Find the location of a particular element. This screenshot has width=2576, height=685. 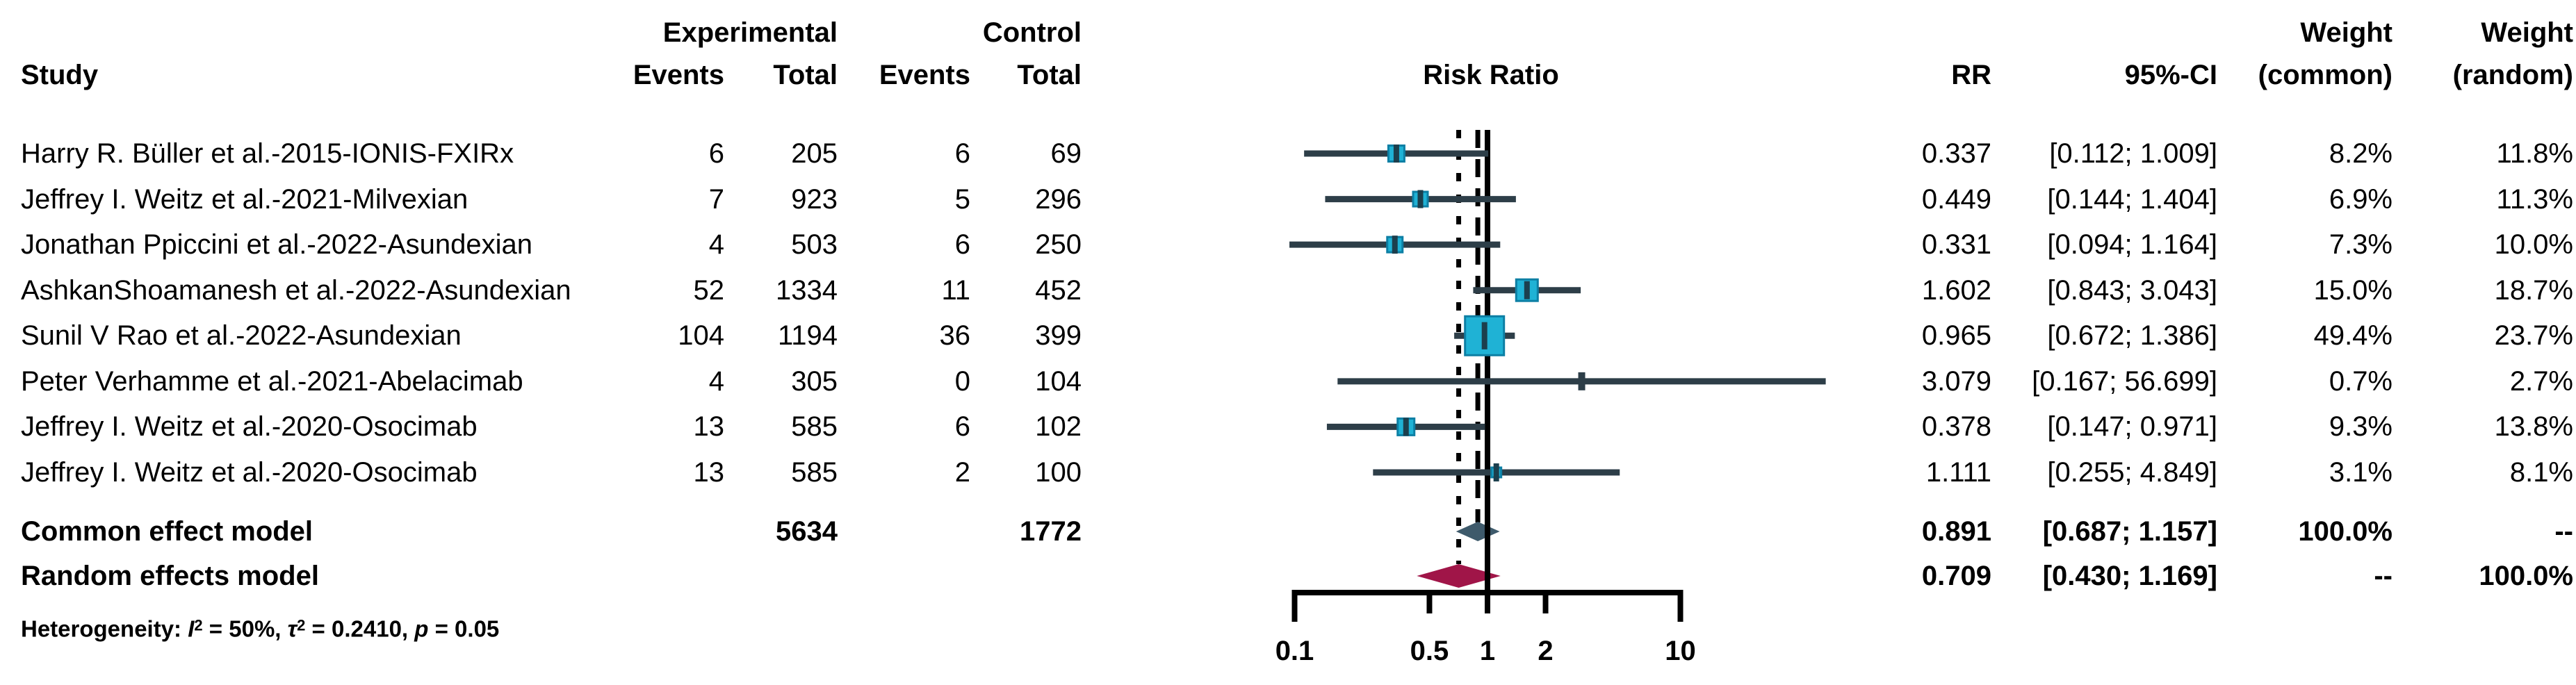

study-total-ctrl: 296 is located at coordinates (1058, 199).